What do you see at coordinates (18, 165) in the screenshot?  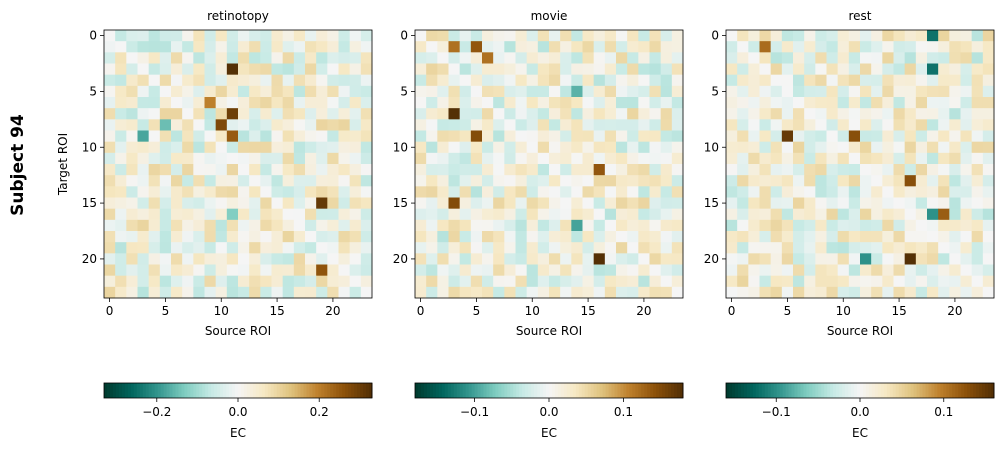 I see `figure-suptitle: Subject 94` at bounding box center [18, 165].